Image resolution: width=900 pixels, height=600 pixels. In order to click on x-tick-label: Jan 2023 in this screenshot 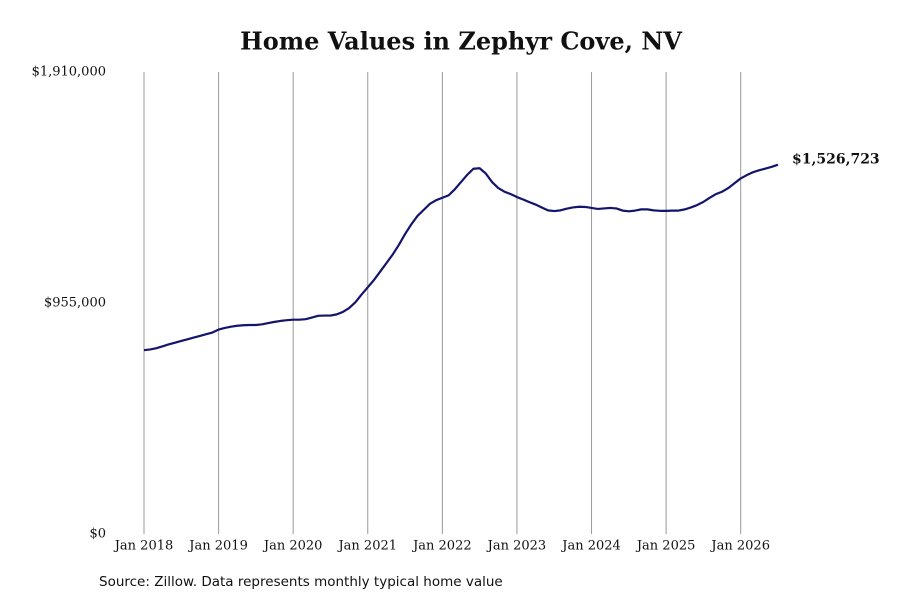, I will do `click(516, 546)`.